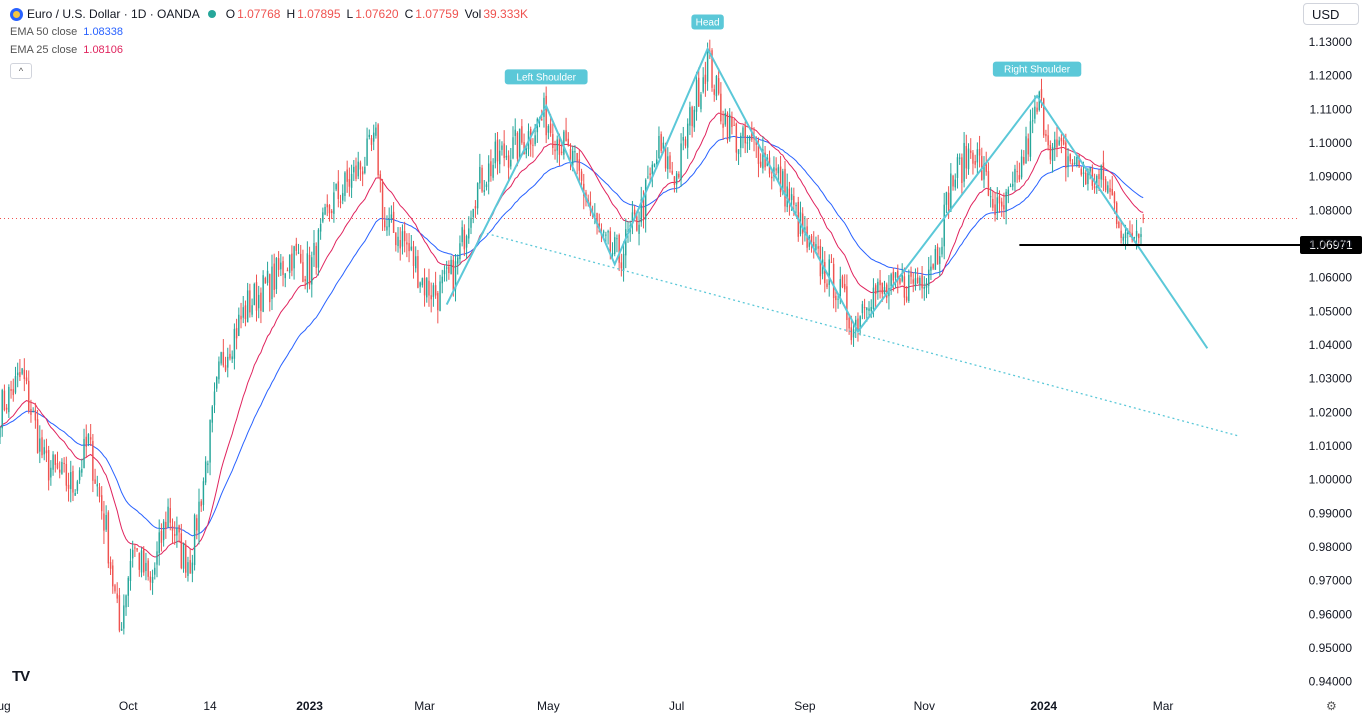 The height and width of the screenshot is (718, 1366). What do you see at coordinates (272, 50) in the screenshot?
I see `indicator-ema25: EMA 25 close 1.08106` at bounding box center [272, 50].